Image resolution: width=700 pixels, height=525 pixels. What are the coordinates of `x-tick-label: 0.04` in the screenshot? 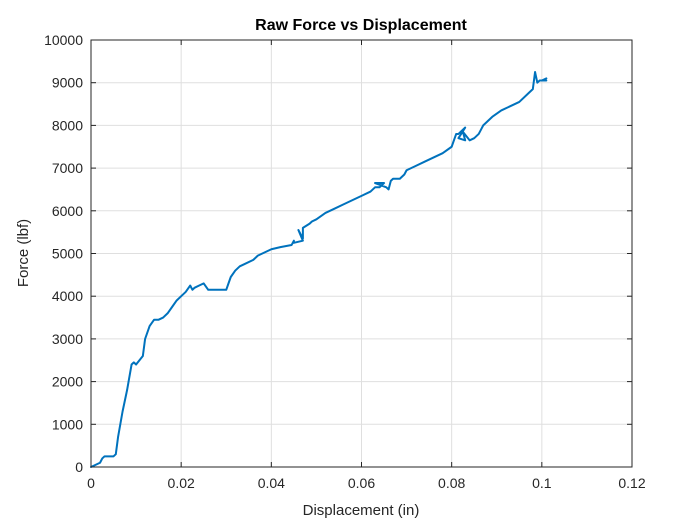 It's located at (271, 483).